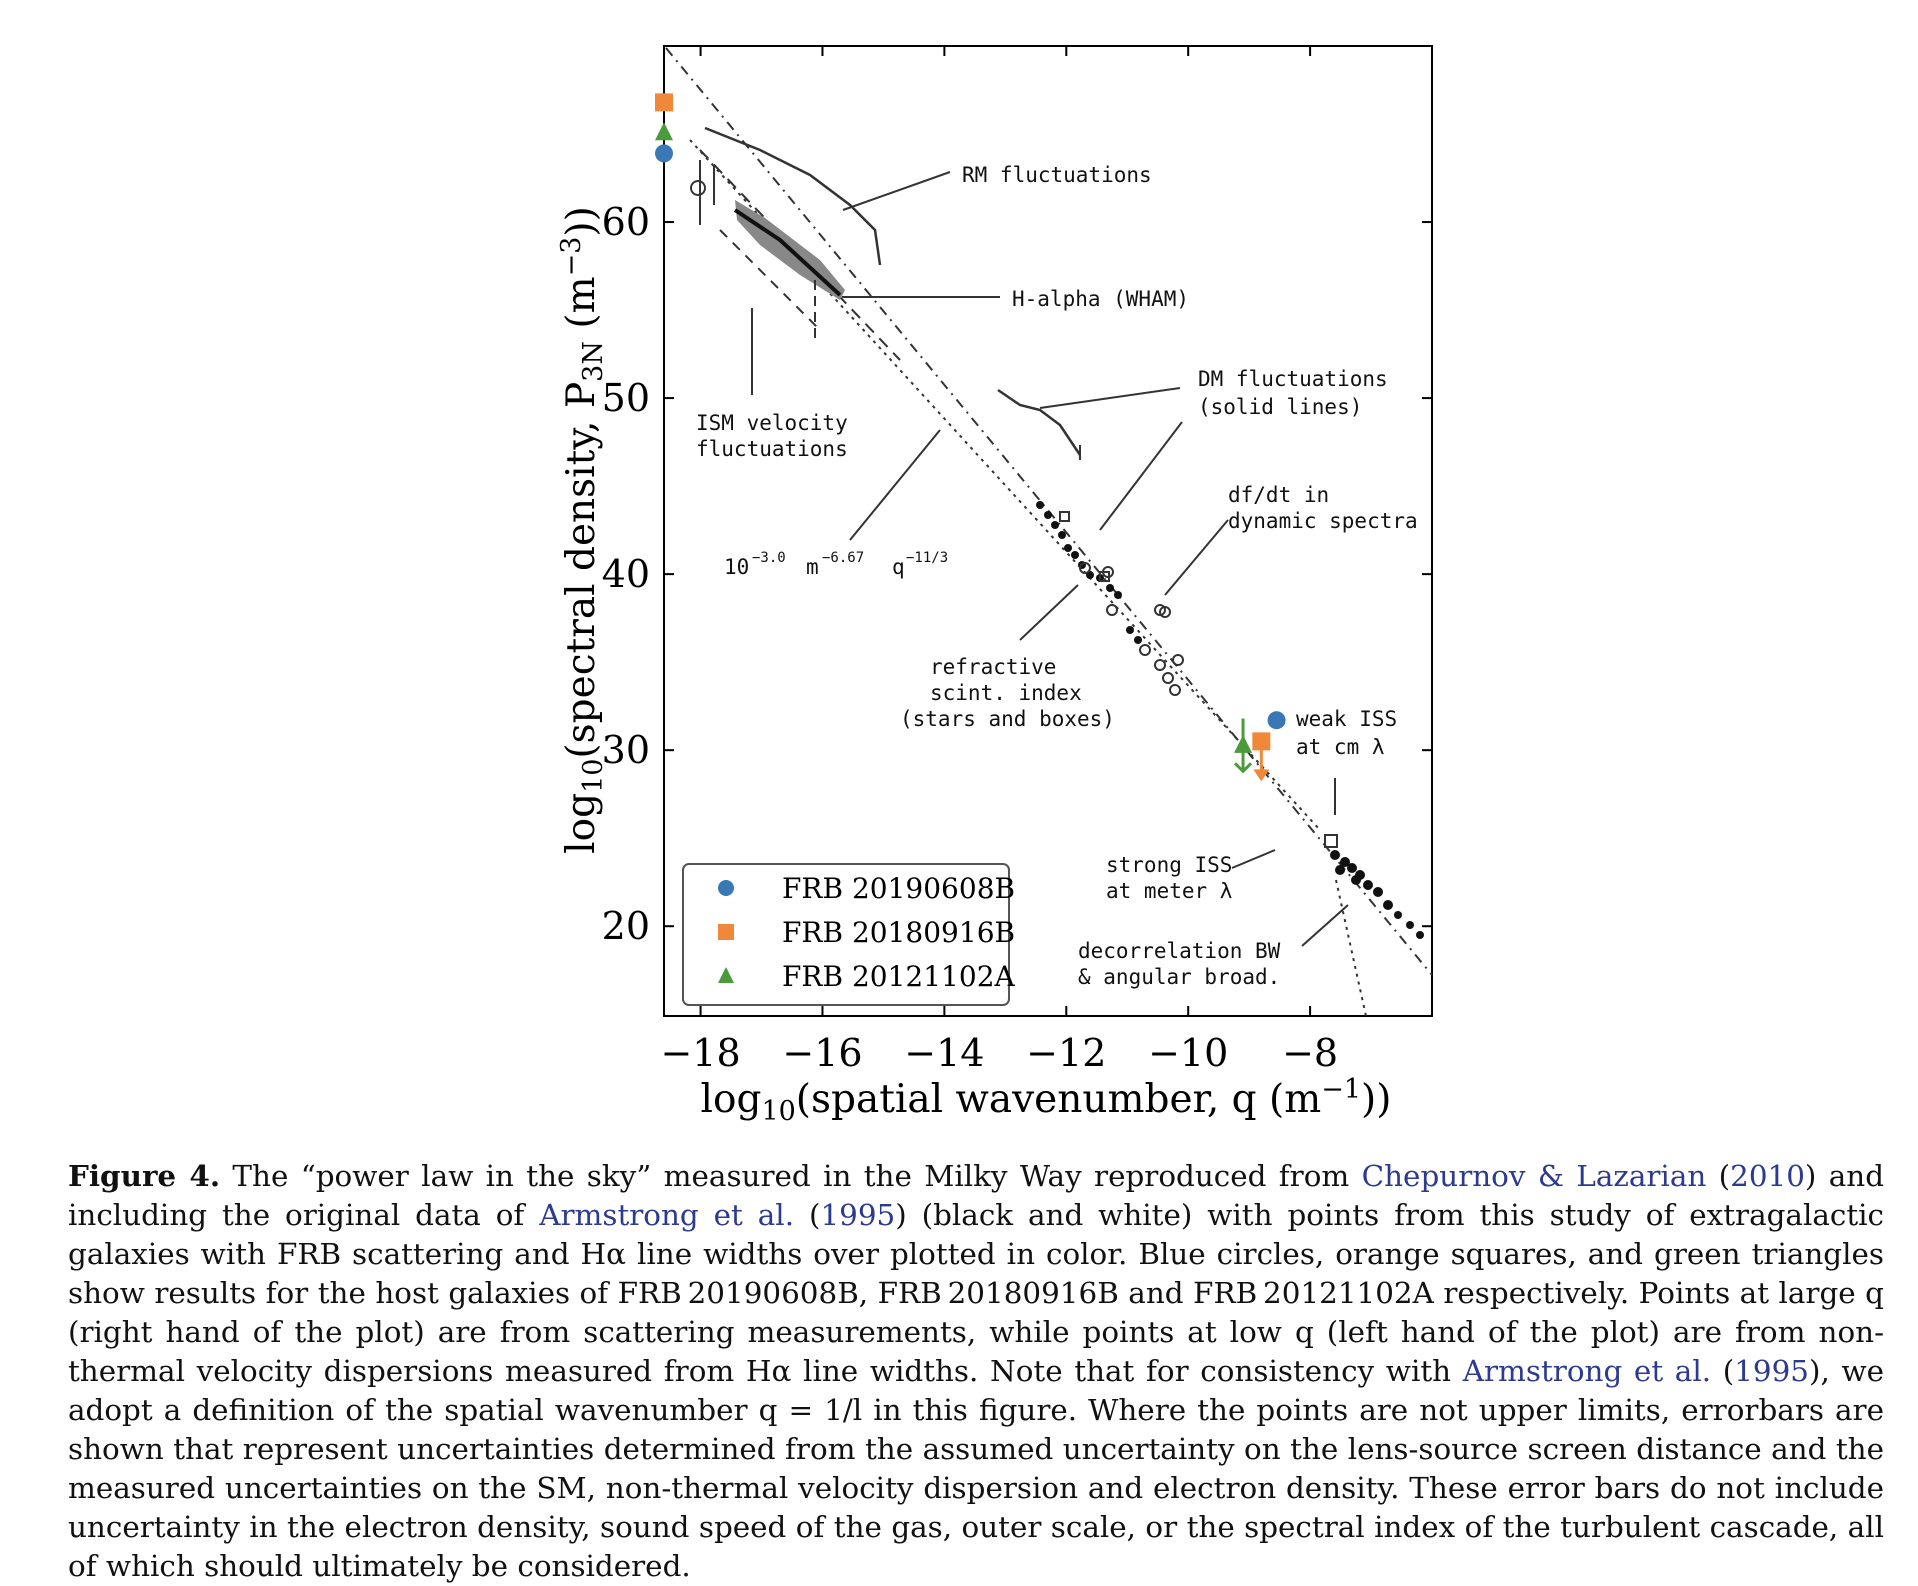 The height and width of the screenshot is (1586, 1918). What do you see at coordinates (822, 1053) in the screenshot?
I see `x-tick-label: −16` at bounding box center [822, 1053].